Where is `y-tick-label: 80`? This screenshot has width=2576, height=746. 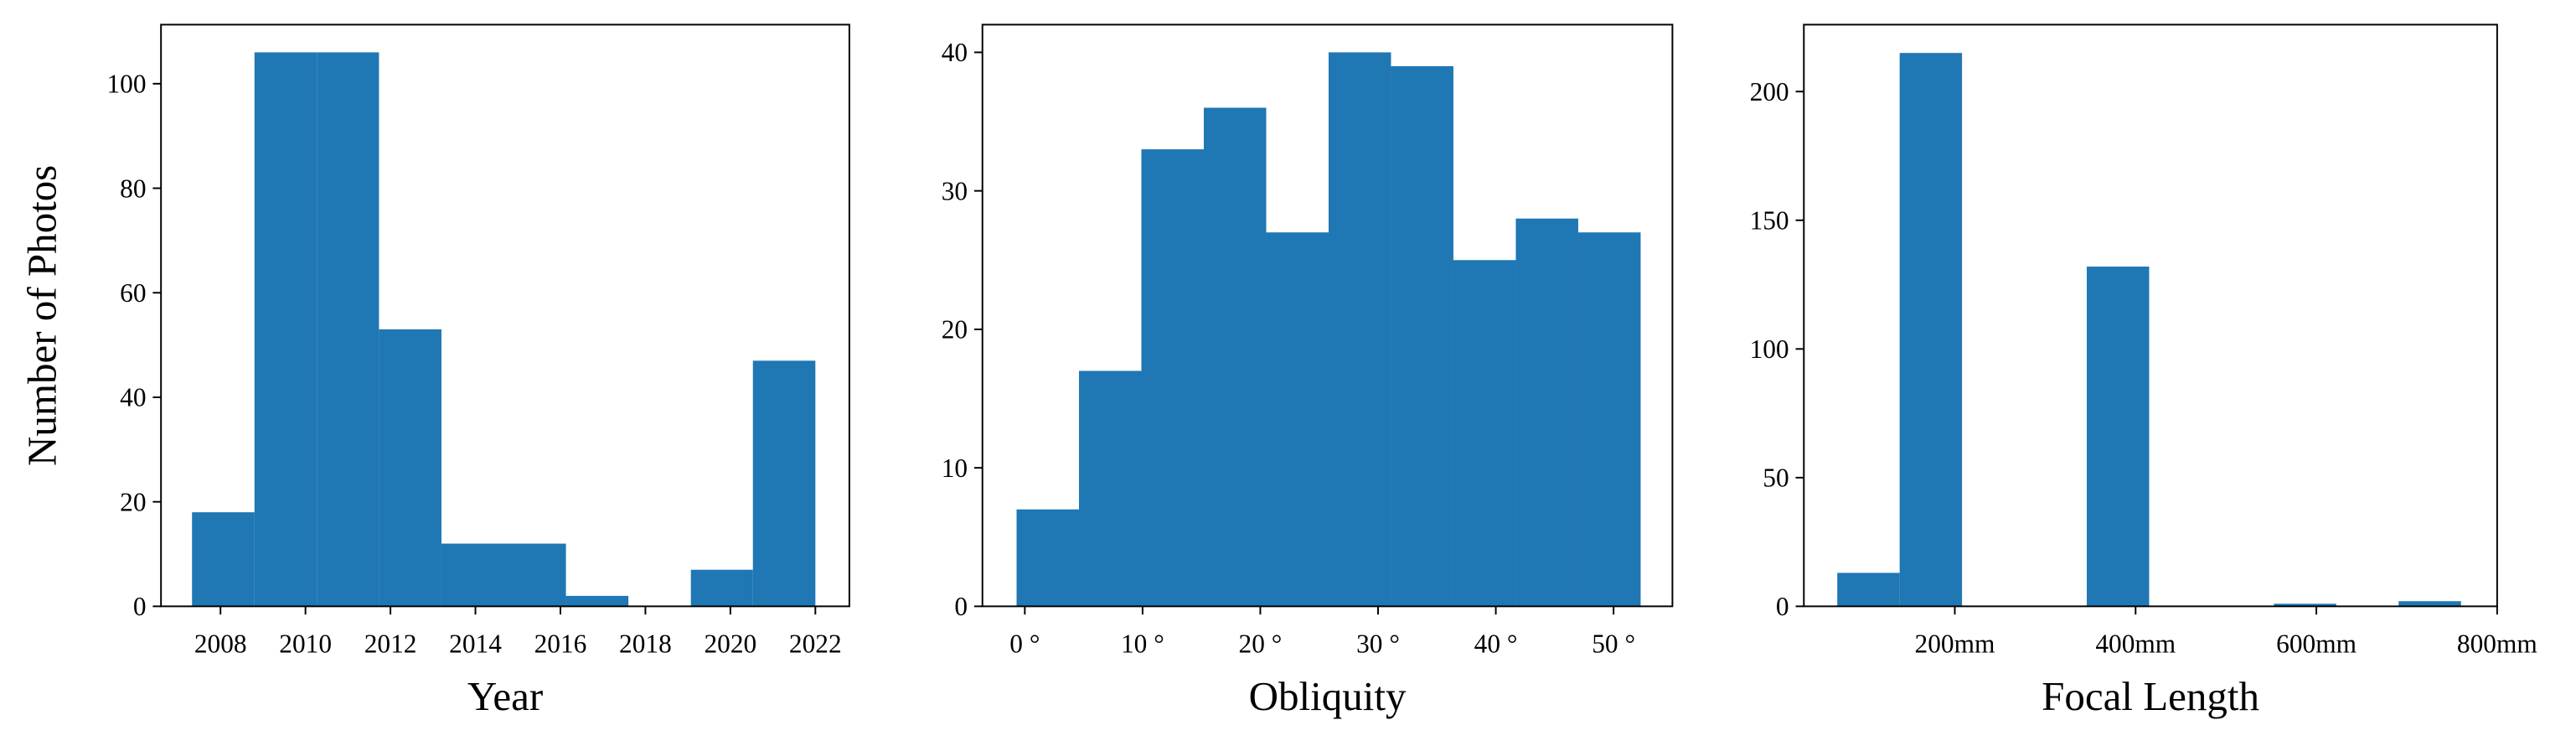 y-tick-label: 80 is located at coordinates (133, 188).